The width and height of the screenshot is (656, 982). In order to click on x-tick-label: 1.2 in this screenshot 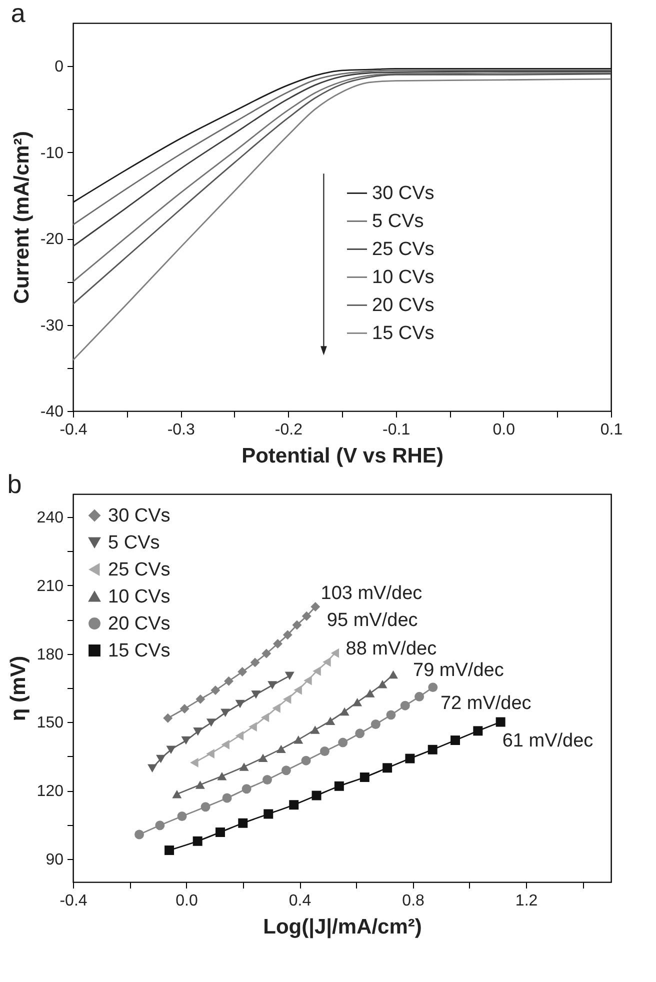, I will do `click(526, 901)`.